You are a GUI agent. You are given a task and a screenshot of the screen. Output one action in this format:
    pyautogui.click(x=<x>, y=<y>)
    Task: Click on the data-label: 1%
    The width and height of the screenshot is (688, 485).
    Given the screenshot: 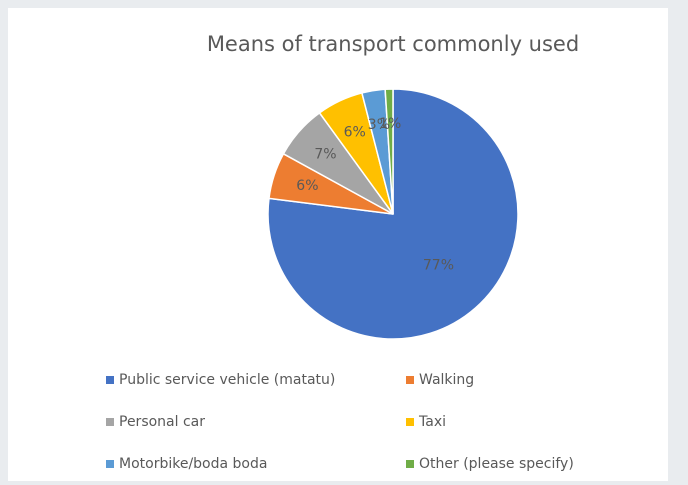 What is the action you would take?
    pyautogui.click(x=390, y=124)
    